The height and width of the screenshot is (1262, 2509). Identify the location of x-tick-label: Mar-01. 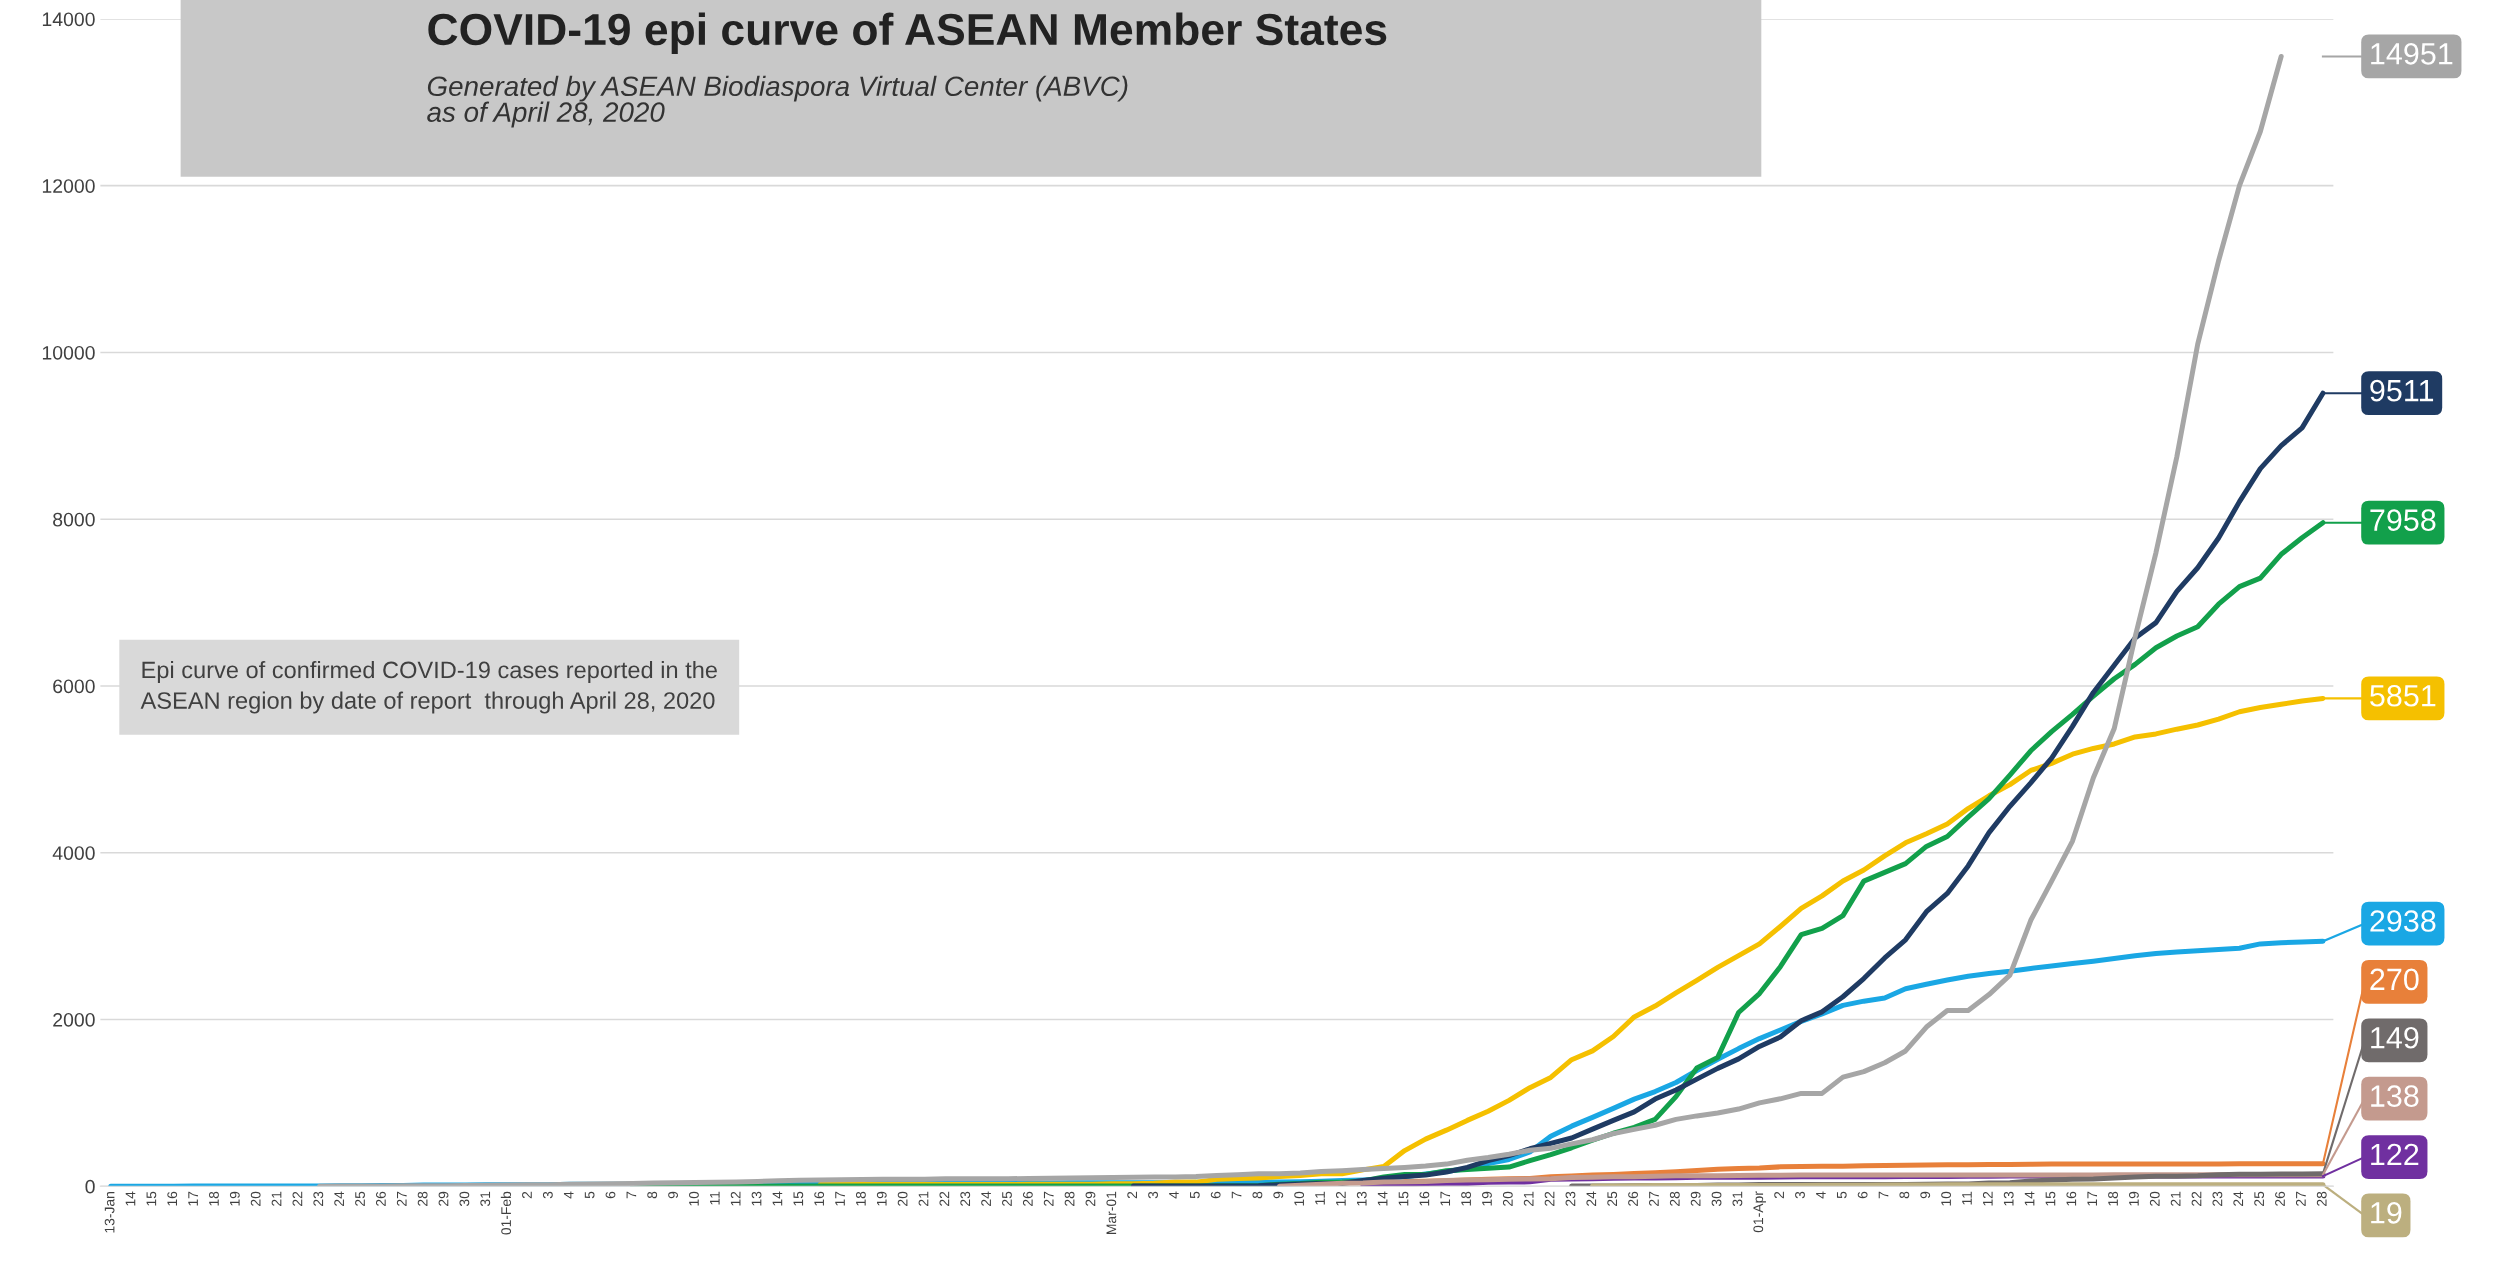
(1111, 1212).